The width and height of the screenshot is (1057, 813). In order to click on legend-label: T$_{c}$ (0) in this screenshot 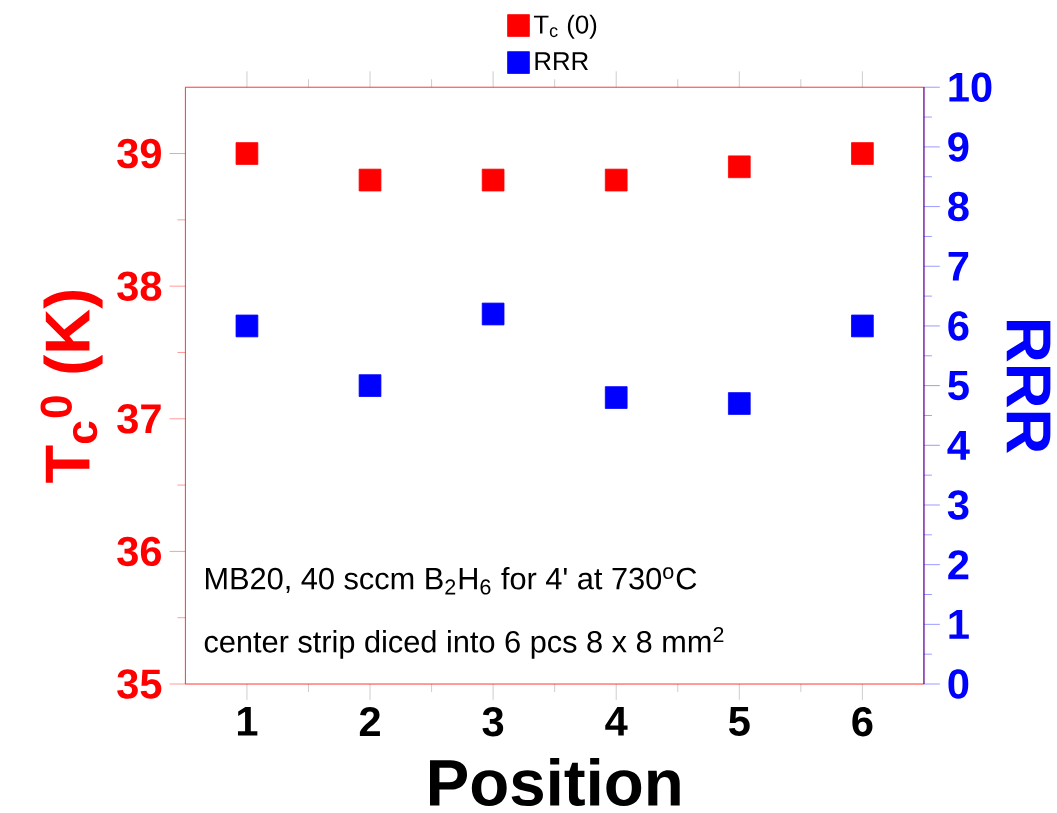, I will do `click(565, 26)`.